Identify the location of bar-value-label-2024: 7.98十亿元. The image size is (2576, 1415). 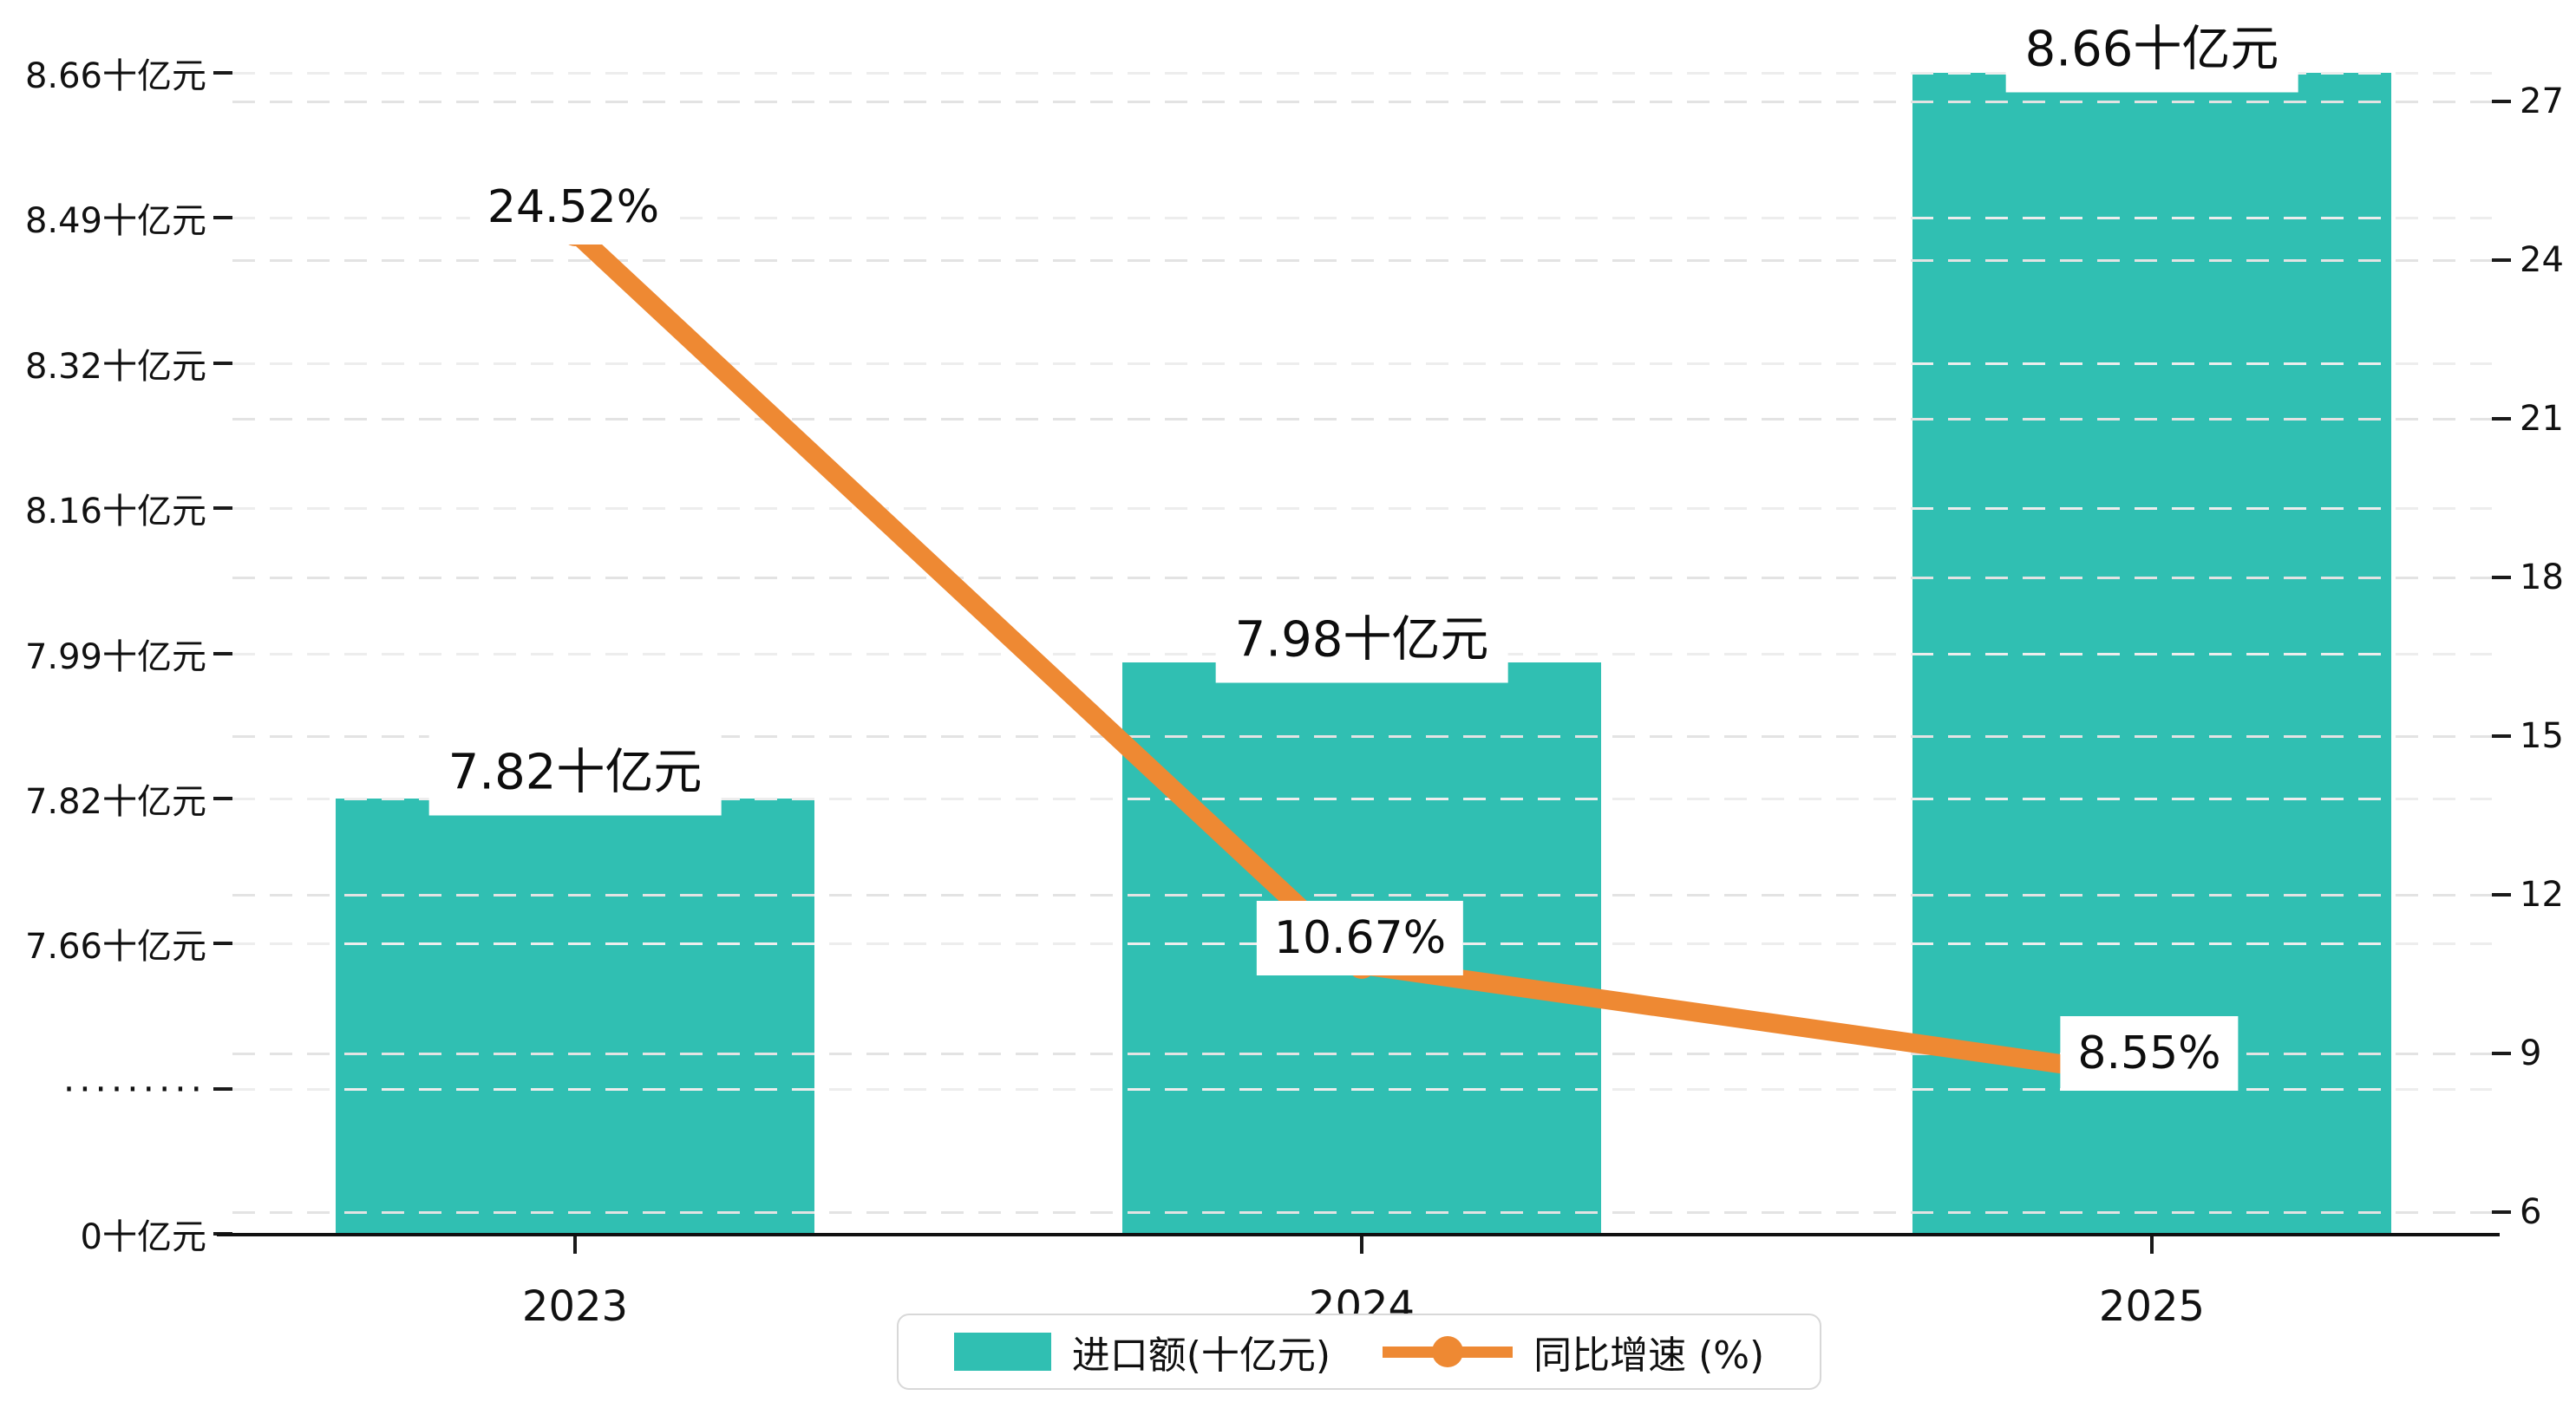
(1361, 635).